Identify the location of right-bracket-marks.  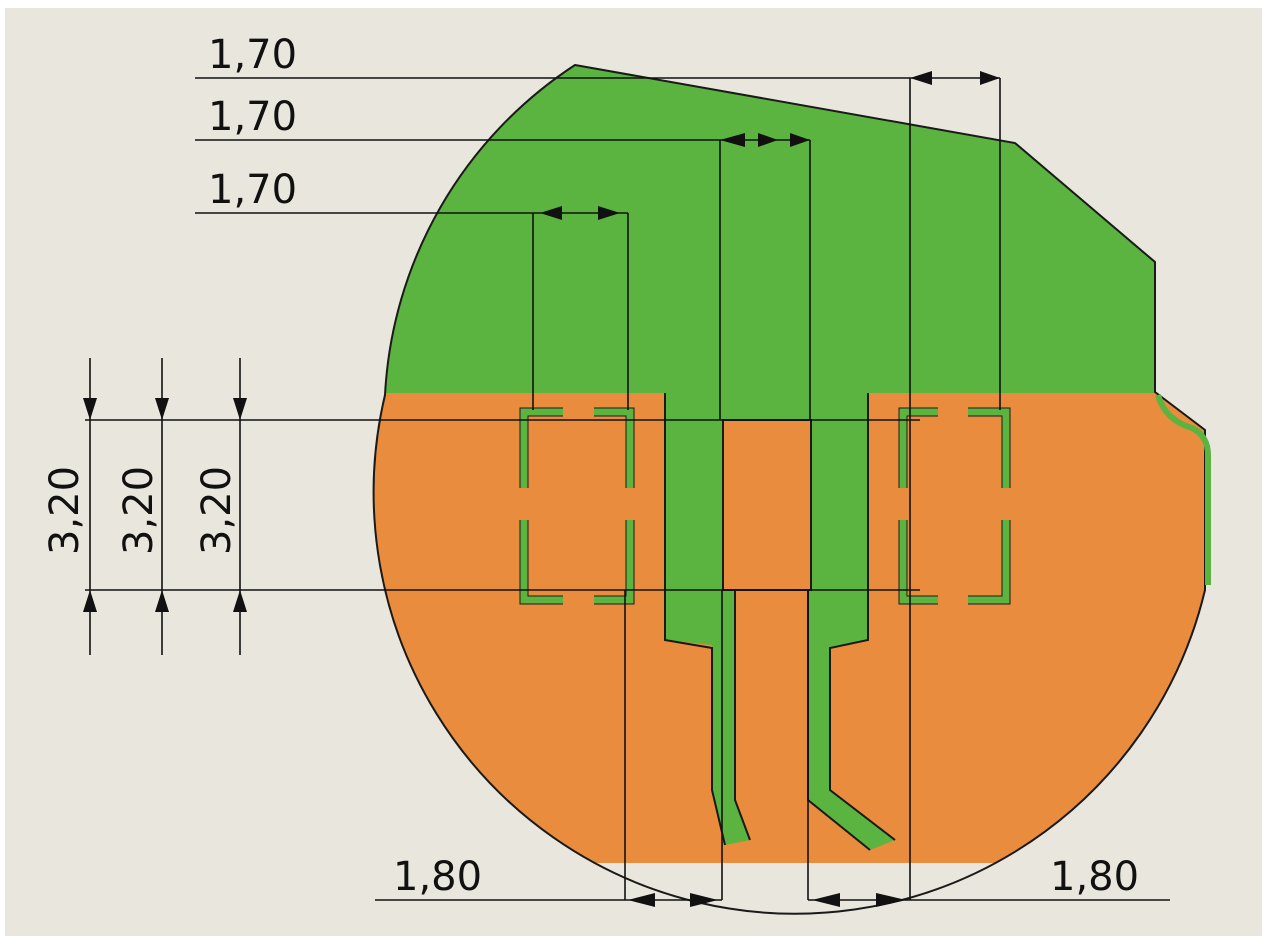
(954, 506).